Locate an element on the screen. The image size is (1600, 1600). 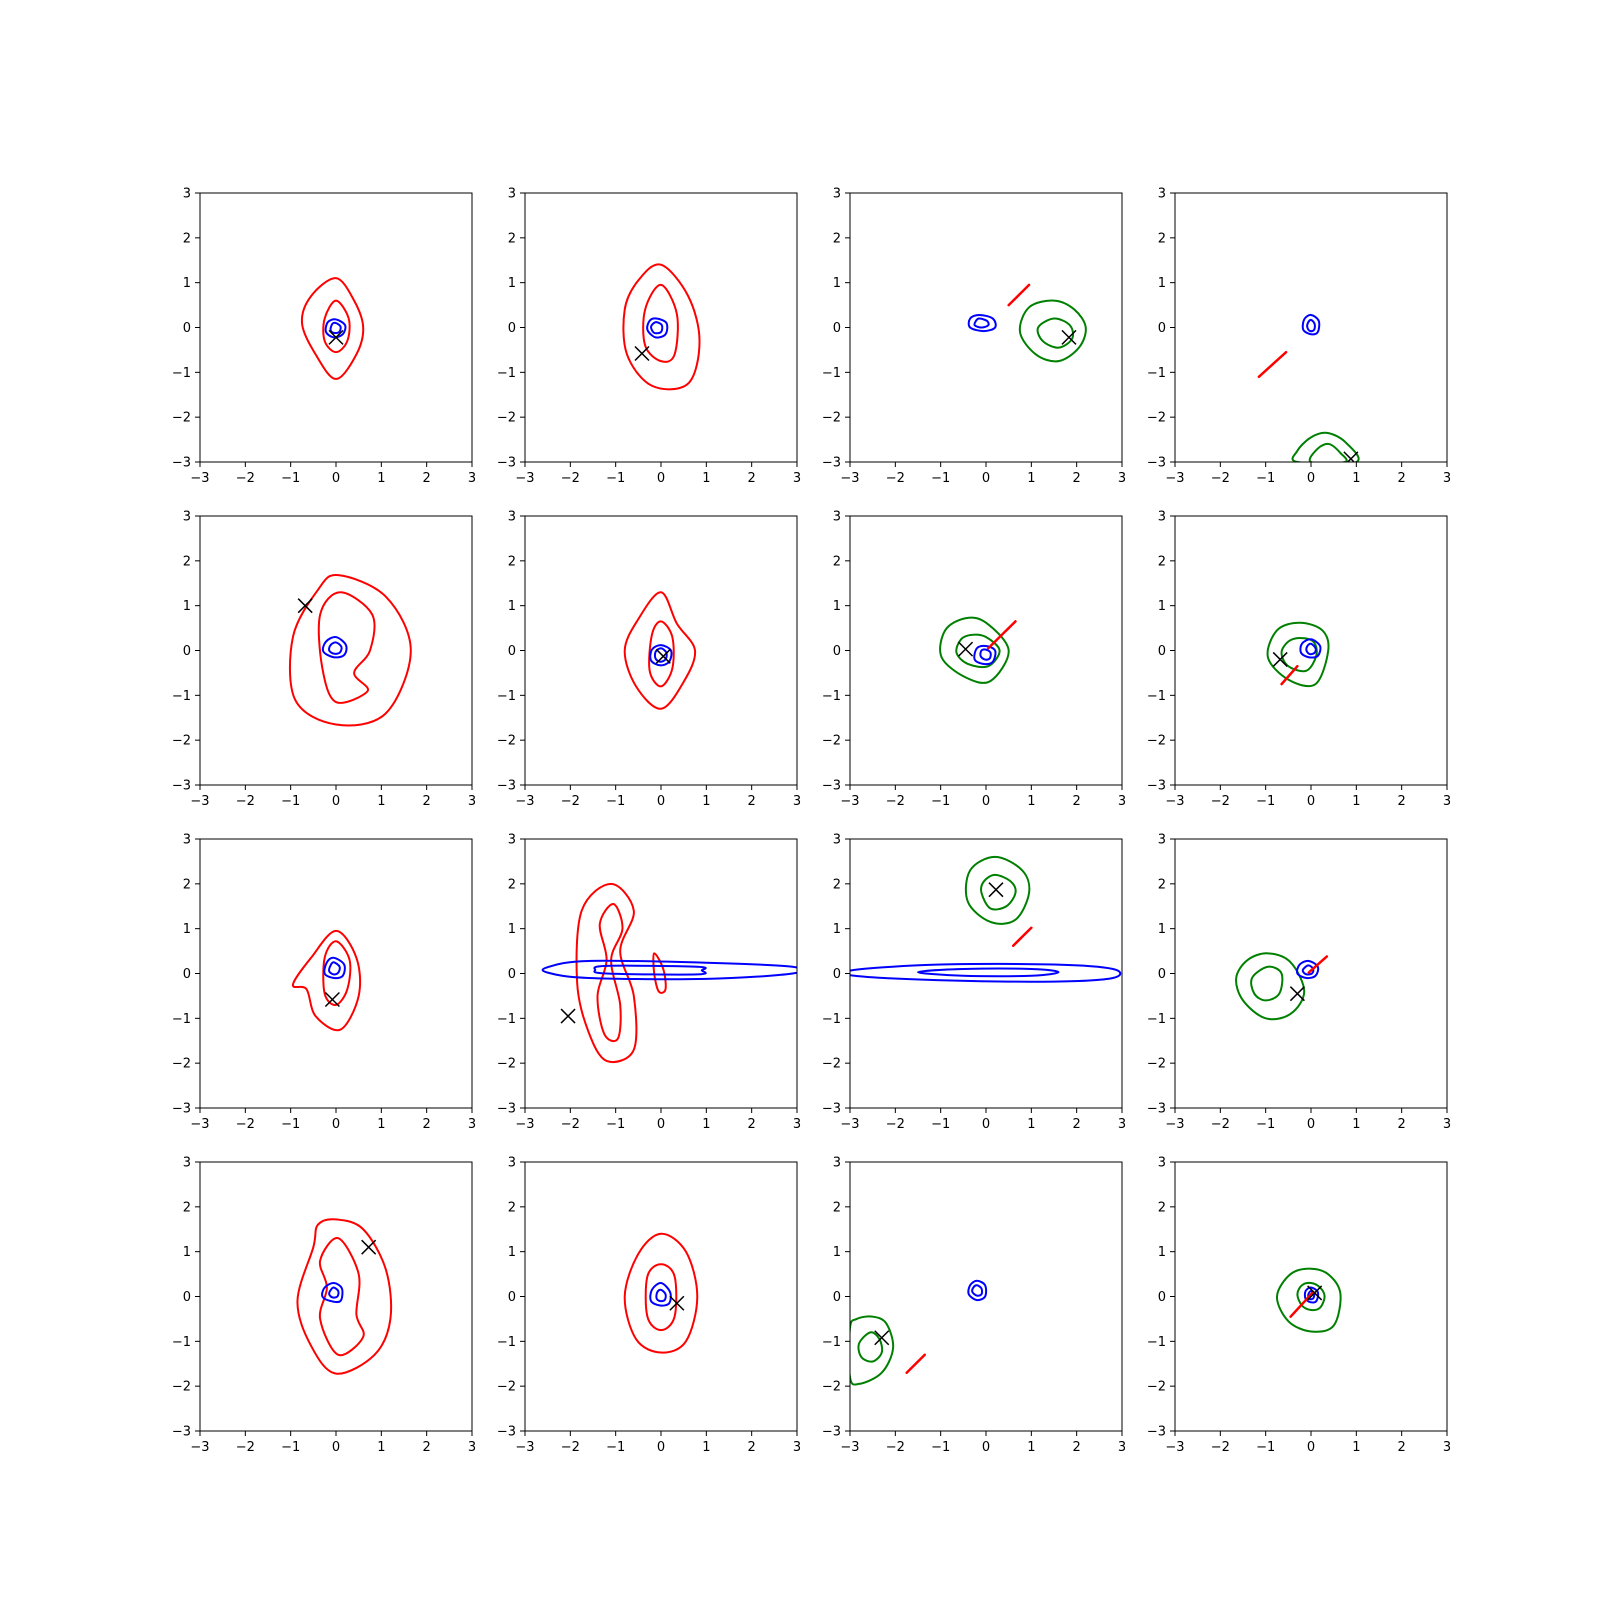
subplot-5: −3 −2 −1 0 1 2 3 −3 −2 −1 0 1 2 3 is located at coordinates (324, 660).